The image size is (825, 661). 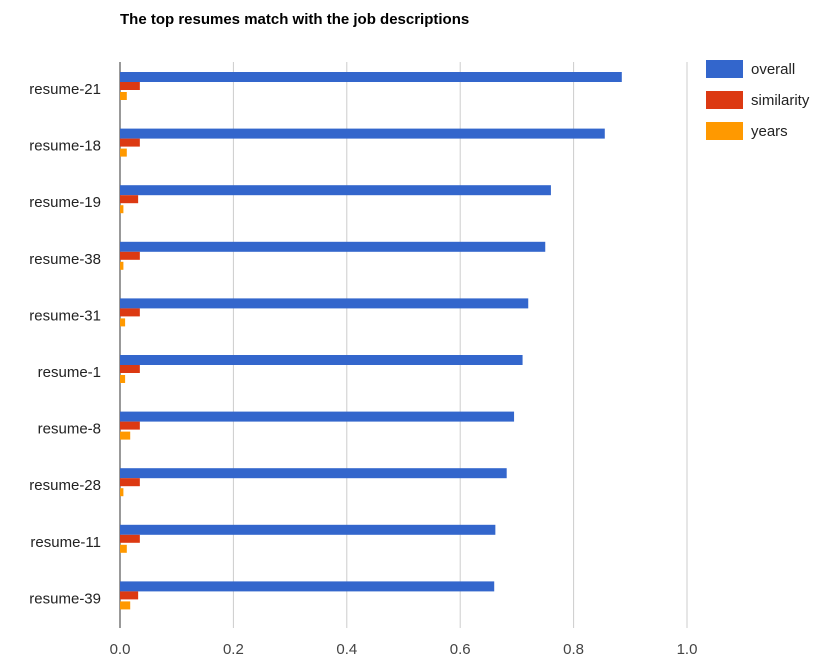 I want to click on legend-label-overall: overall, so click(x=773, y=69).